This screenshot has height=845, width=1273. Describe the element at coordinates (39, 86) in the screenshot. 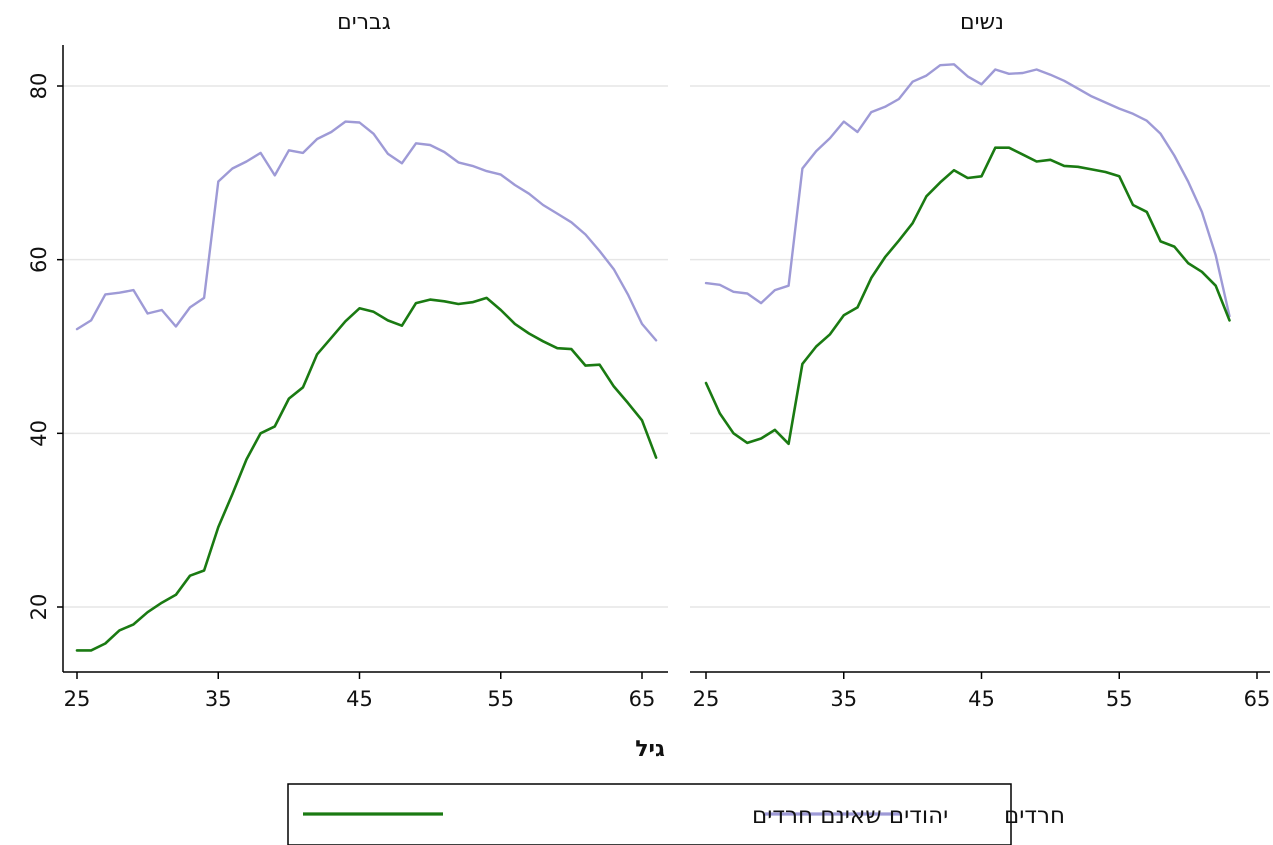

I see `y-tick-label: 80` at that location.